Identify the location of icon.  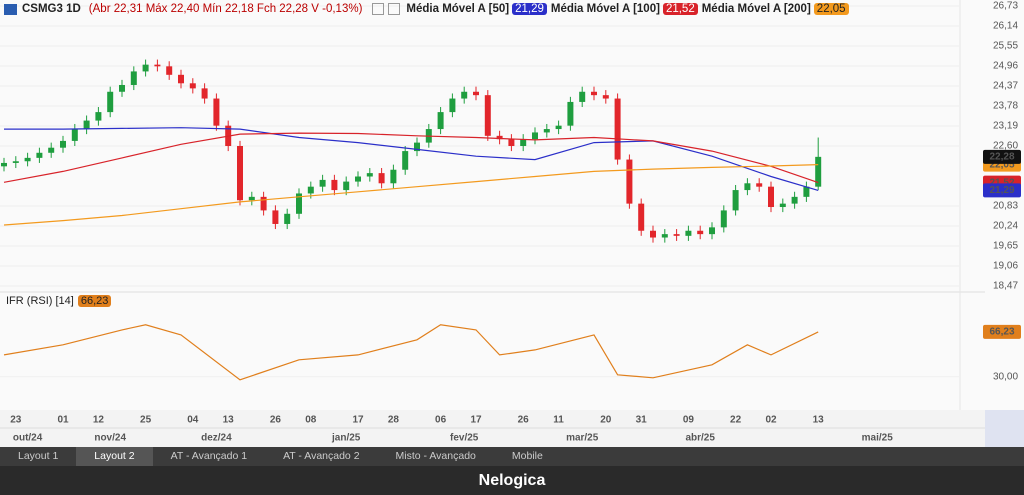
(10, 9).